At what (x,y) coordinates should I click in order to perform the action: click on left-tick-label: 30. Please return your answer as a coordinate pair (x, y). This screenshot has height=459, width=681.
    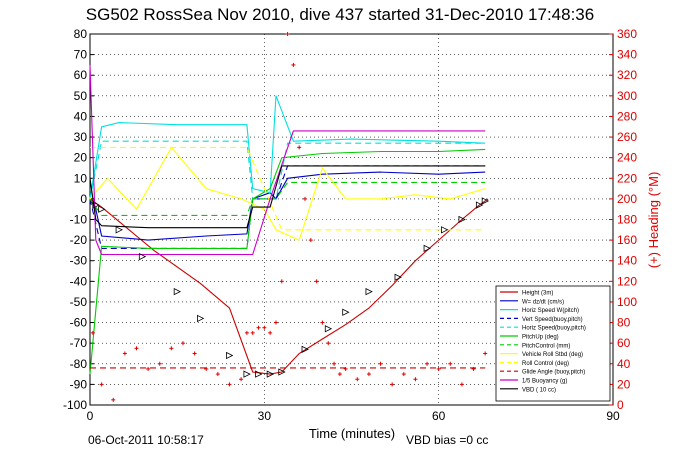
    Looking at the image, I should click on (81, 137).